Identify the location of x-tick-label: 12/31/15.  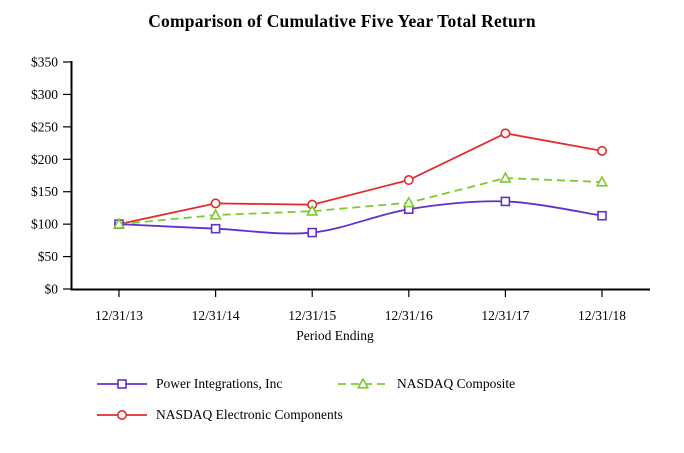
(312, 315).